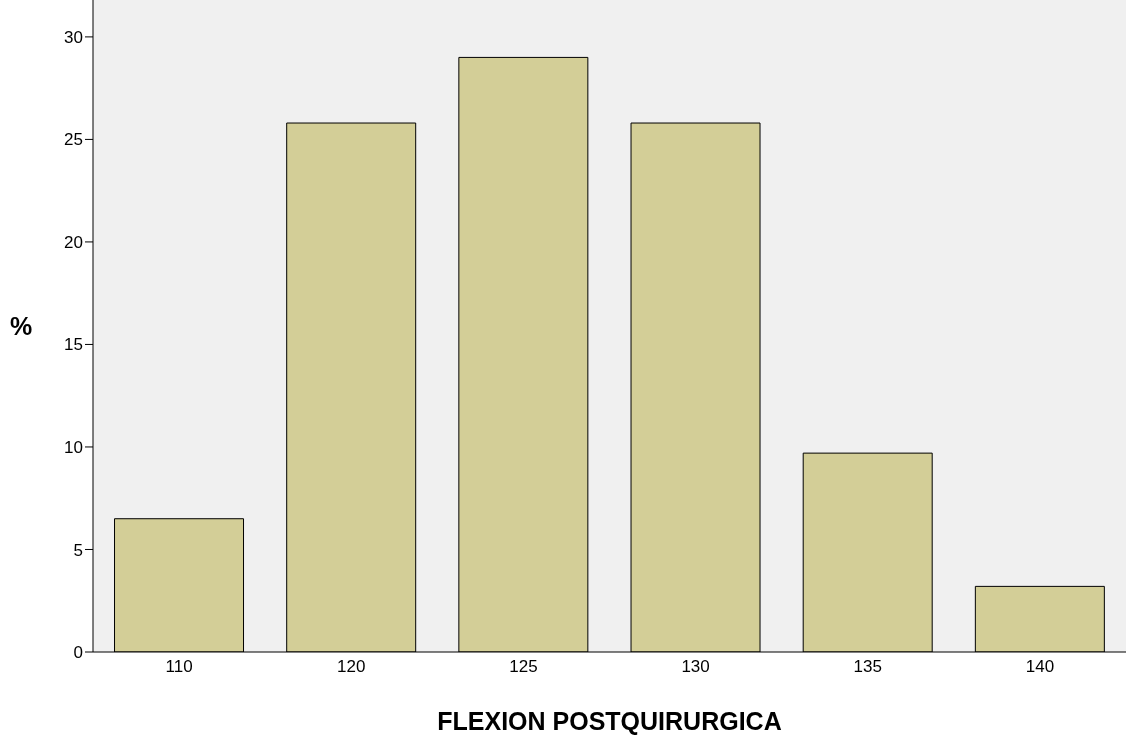 This screenshot has height=747, width=1134. What do you see at coordinates (73, 242) in the screenshot?
I see `y-tick-label: 20` at bounding box center [73, 242].